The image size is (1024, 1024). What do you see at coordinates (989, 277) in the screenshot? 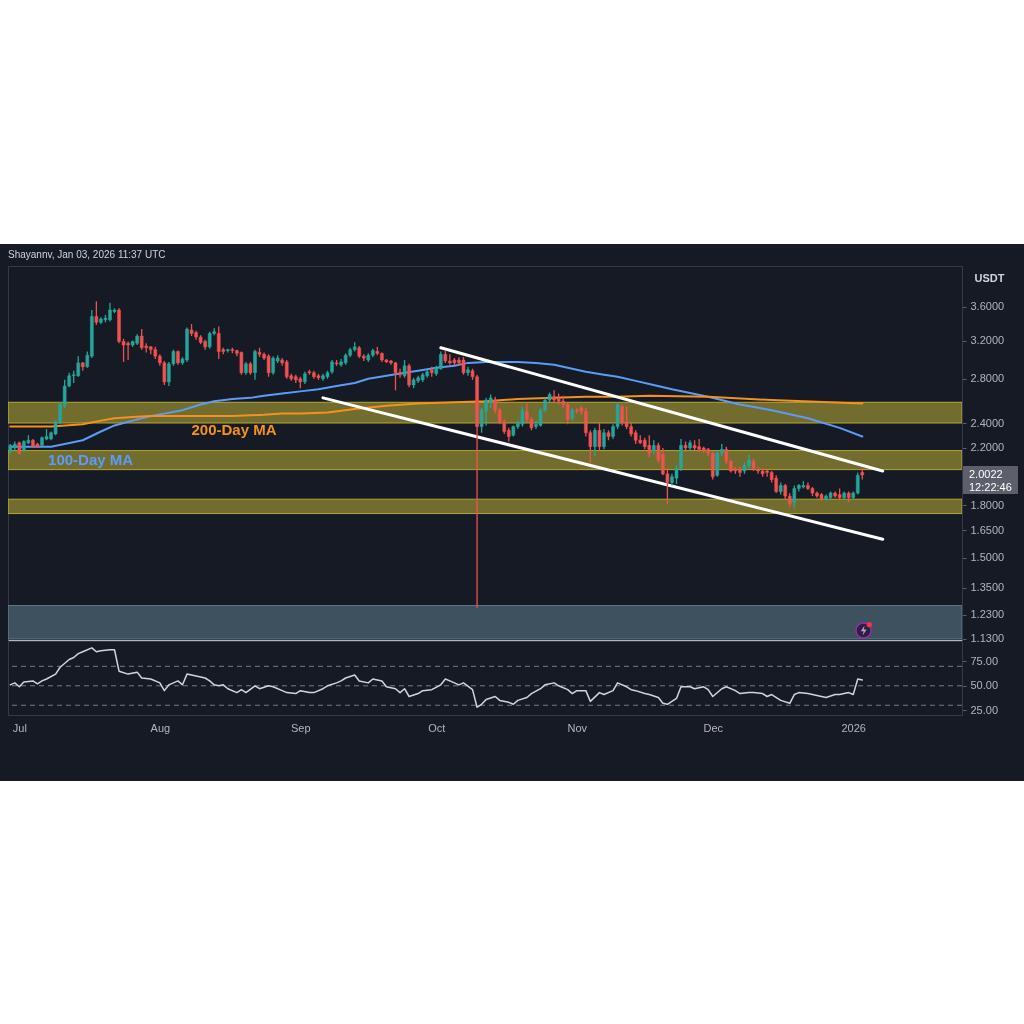
I see `y-axis-title: USDT` at bounding box center [989, 277].